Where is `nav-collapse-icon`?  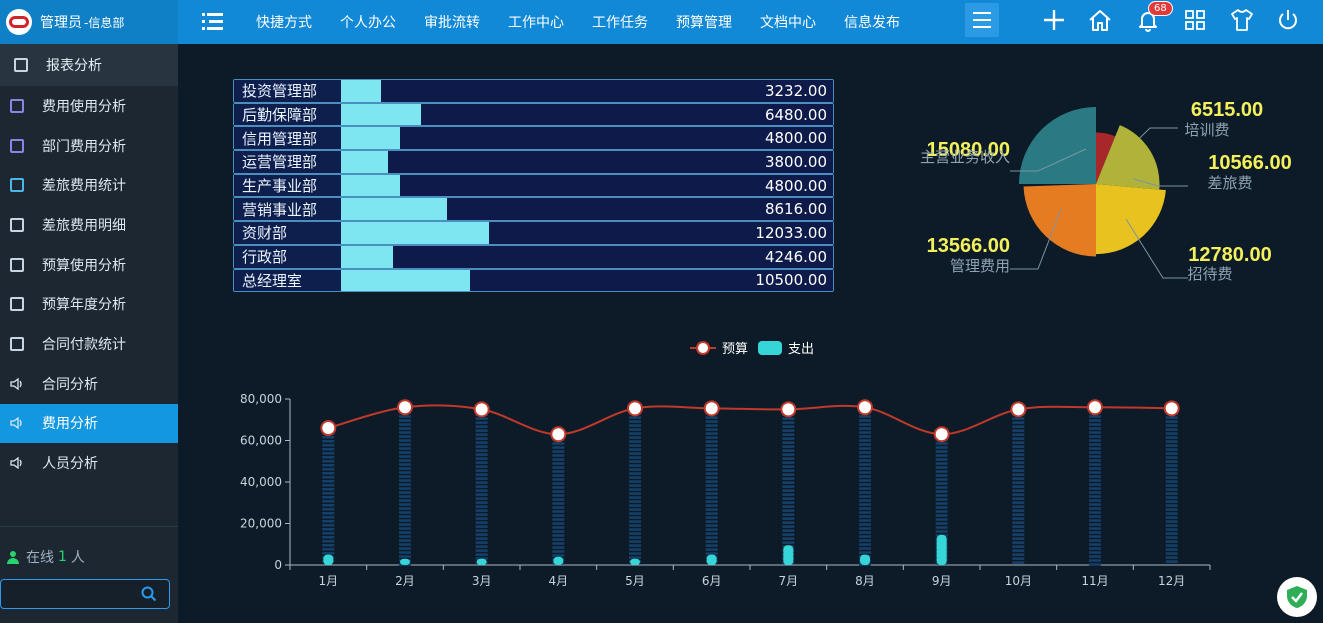 nav-collapse-icon is located at coordinates (213, 21).